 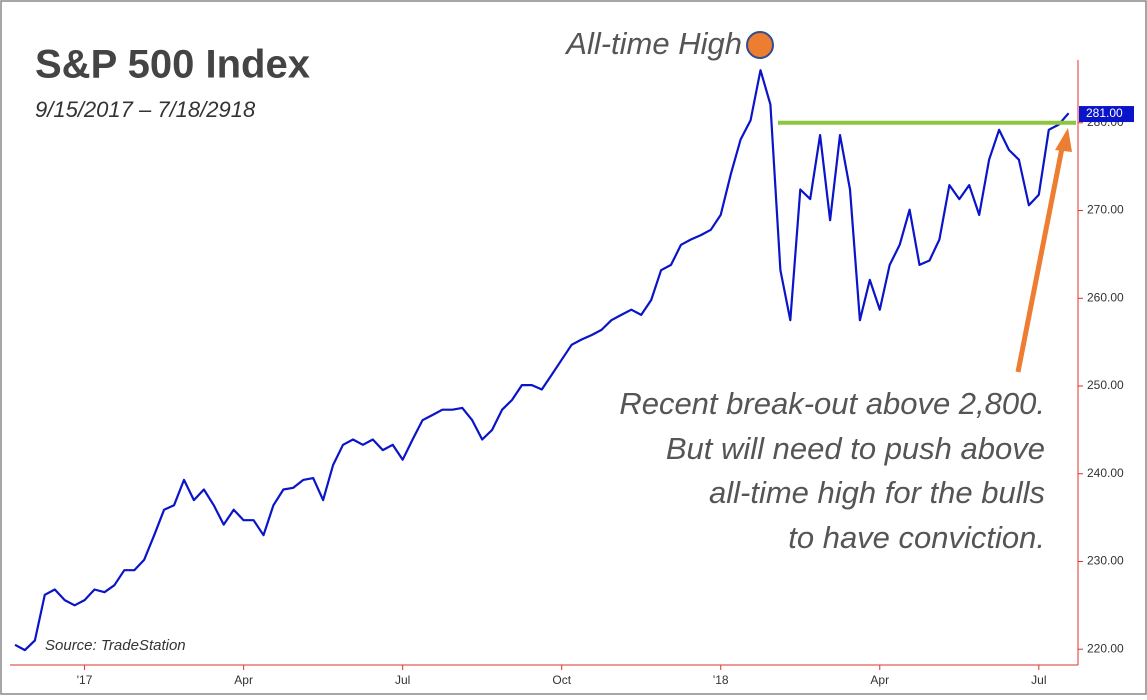 I want to click on last-price-label: 281.00, so click(x=1104, y=113).